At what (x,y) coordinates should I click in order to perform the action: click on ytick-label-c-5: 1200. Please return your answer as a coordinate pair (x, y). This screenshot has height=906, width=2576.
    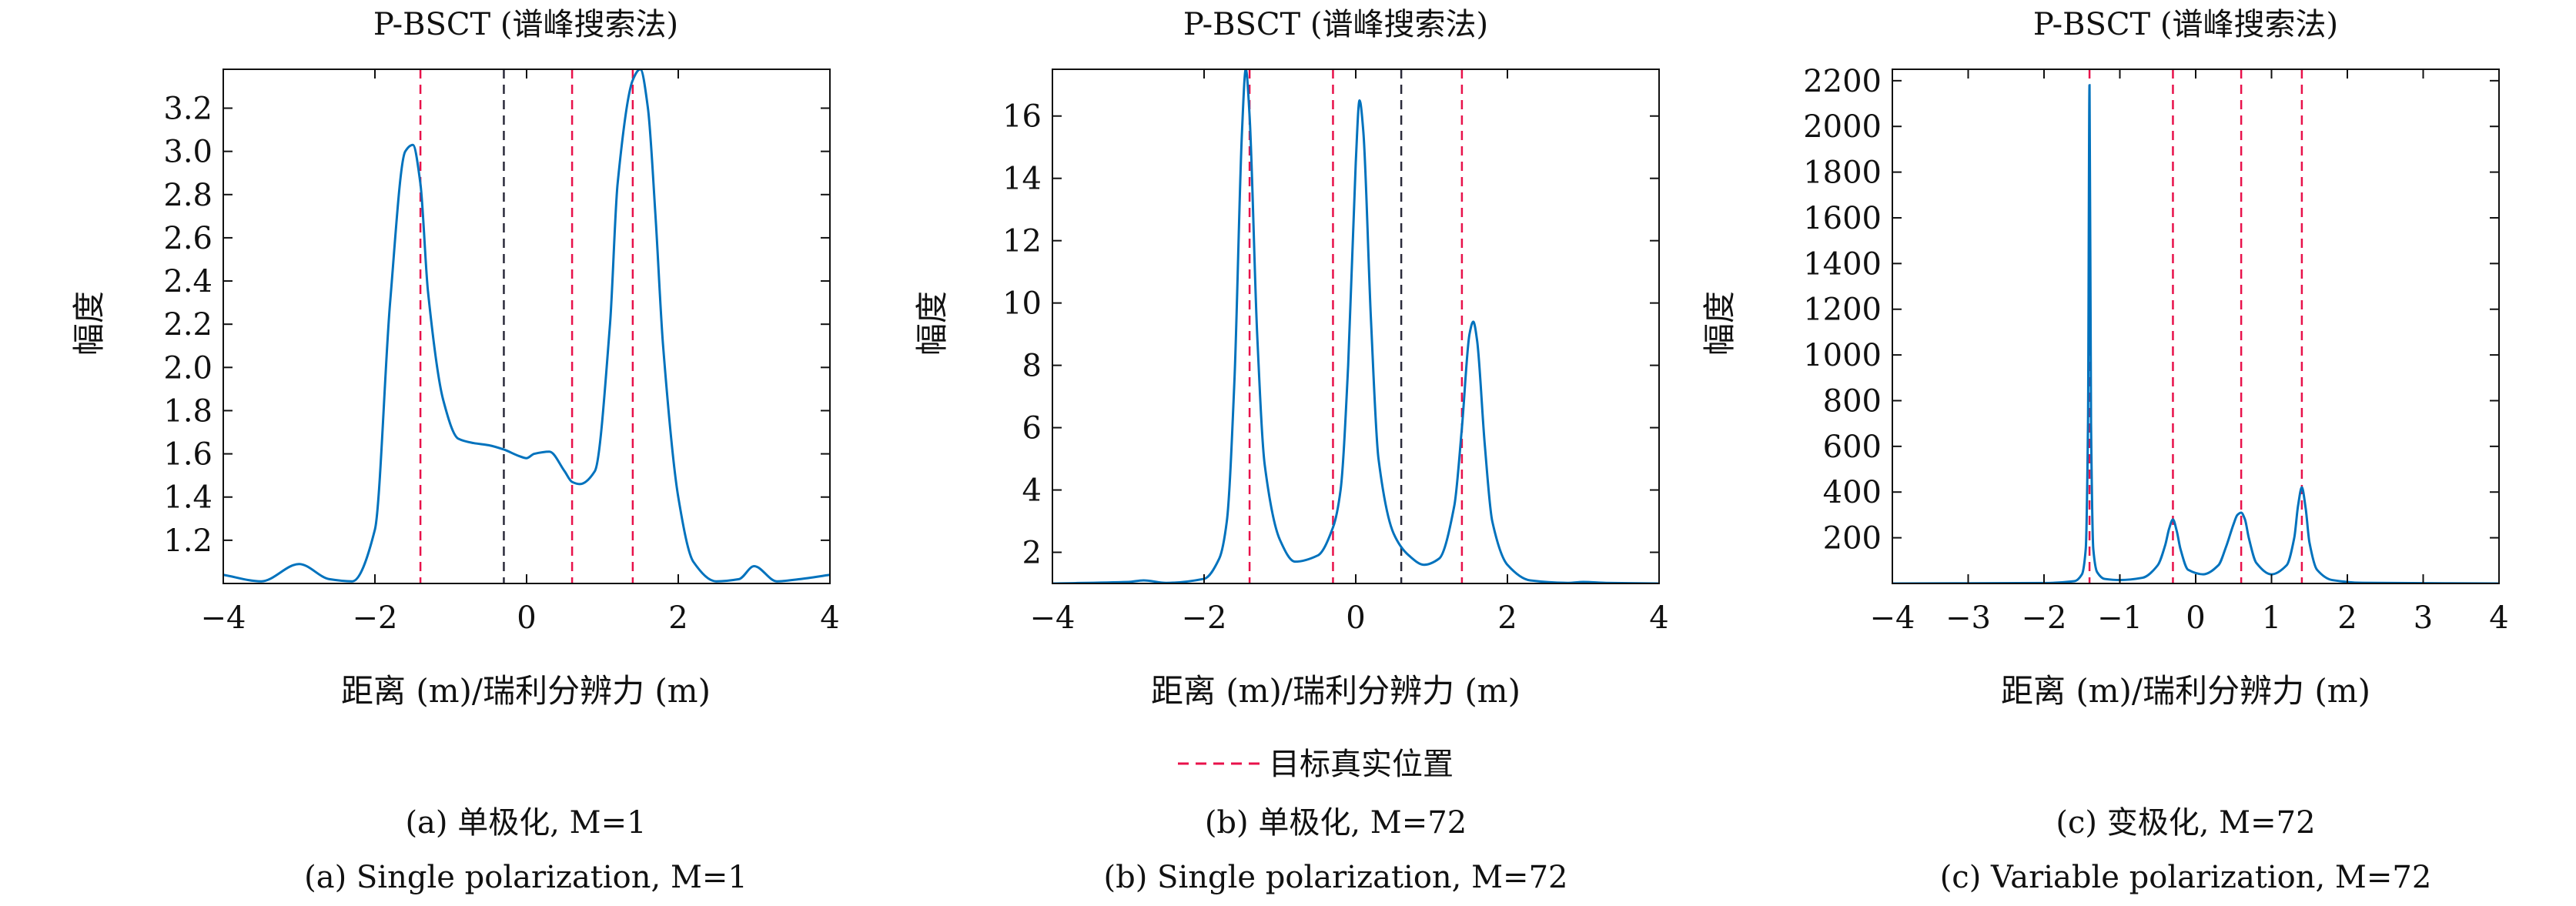
    Looking at the image, I should click on (1843, 310).